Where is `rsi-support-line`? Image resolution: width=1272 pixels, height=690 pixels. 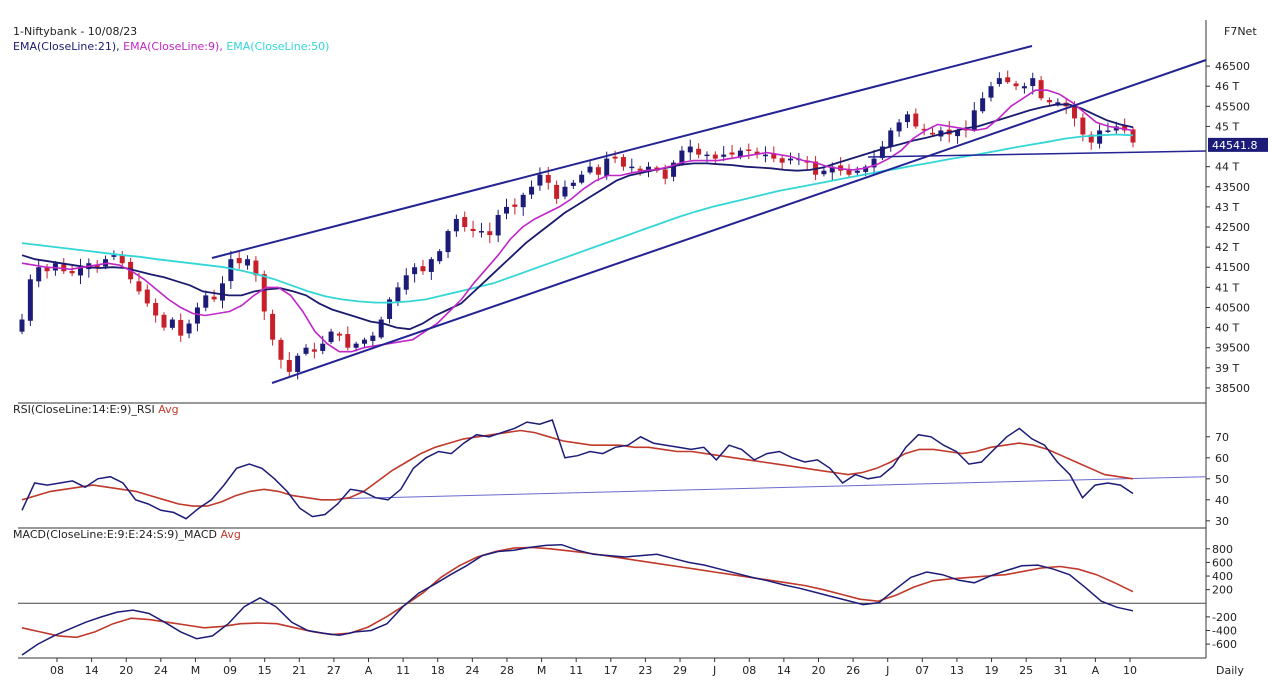 rsi-support-line is located at coordinates (773, 488).